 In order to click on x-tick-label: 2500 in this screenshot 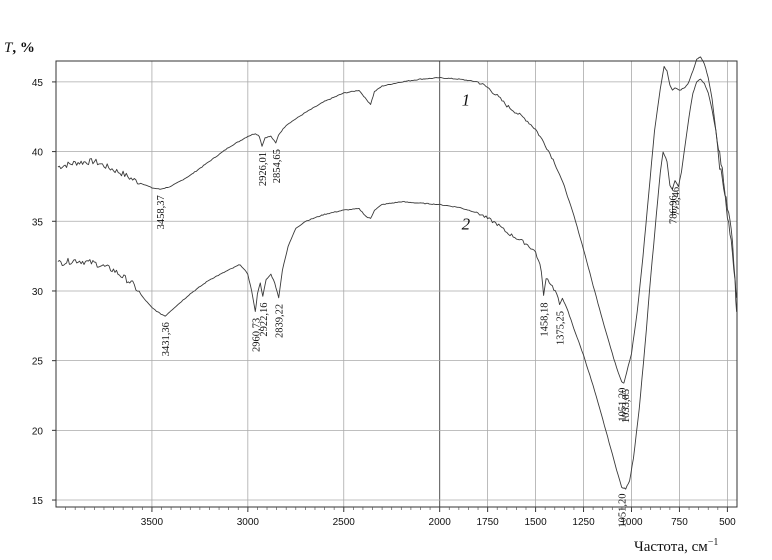, I will do `click(344, 522)`.